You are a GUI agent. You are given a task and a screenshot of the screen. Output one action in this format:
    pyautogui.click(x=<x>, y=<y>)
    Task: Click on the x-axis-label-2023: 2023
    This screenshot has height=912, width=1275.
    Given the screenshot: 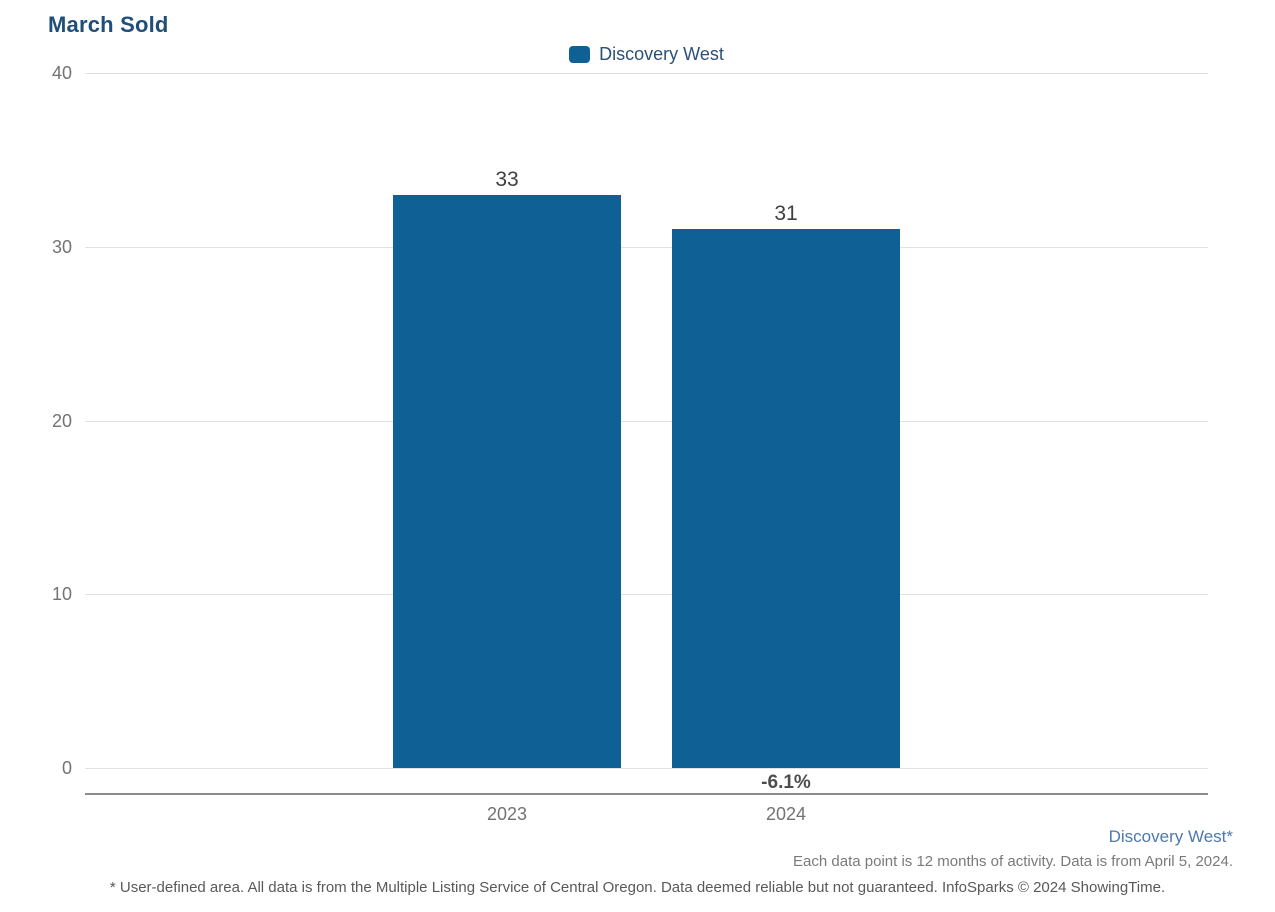 What is the action you would take?
    pyautogui.click(x=507, y=814)
    